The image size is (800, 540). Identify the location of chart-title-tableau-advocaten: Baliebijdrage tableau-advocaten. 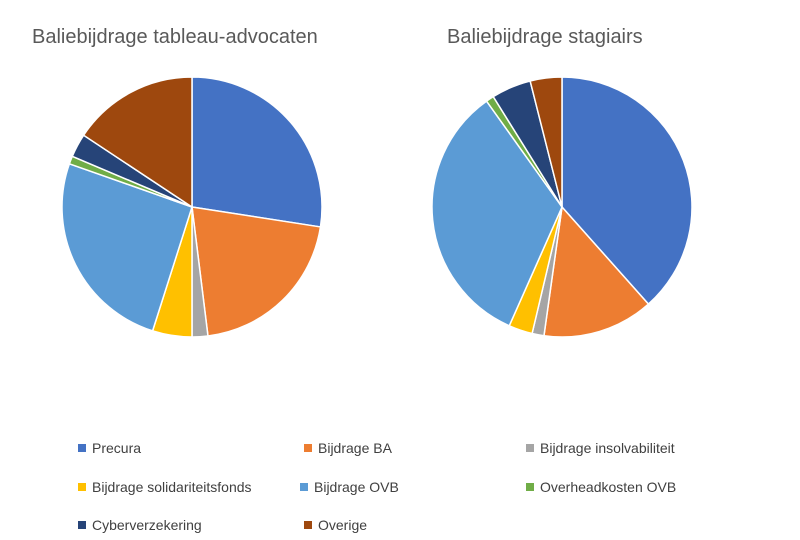
(175, 37).